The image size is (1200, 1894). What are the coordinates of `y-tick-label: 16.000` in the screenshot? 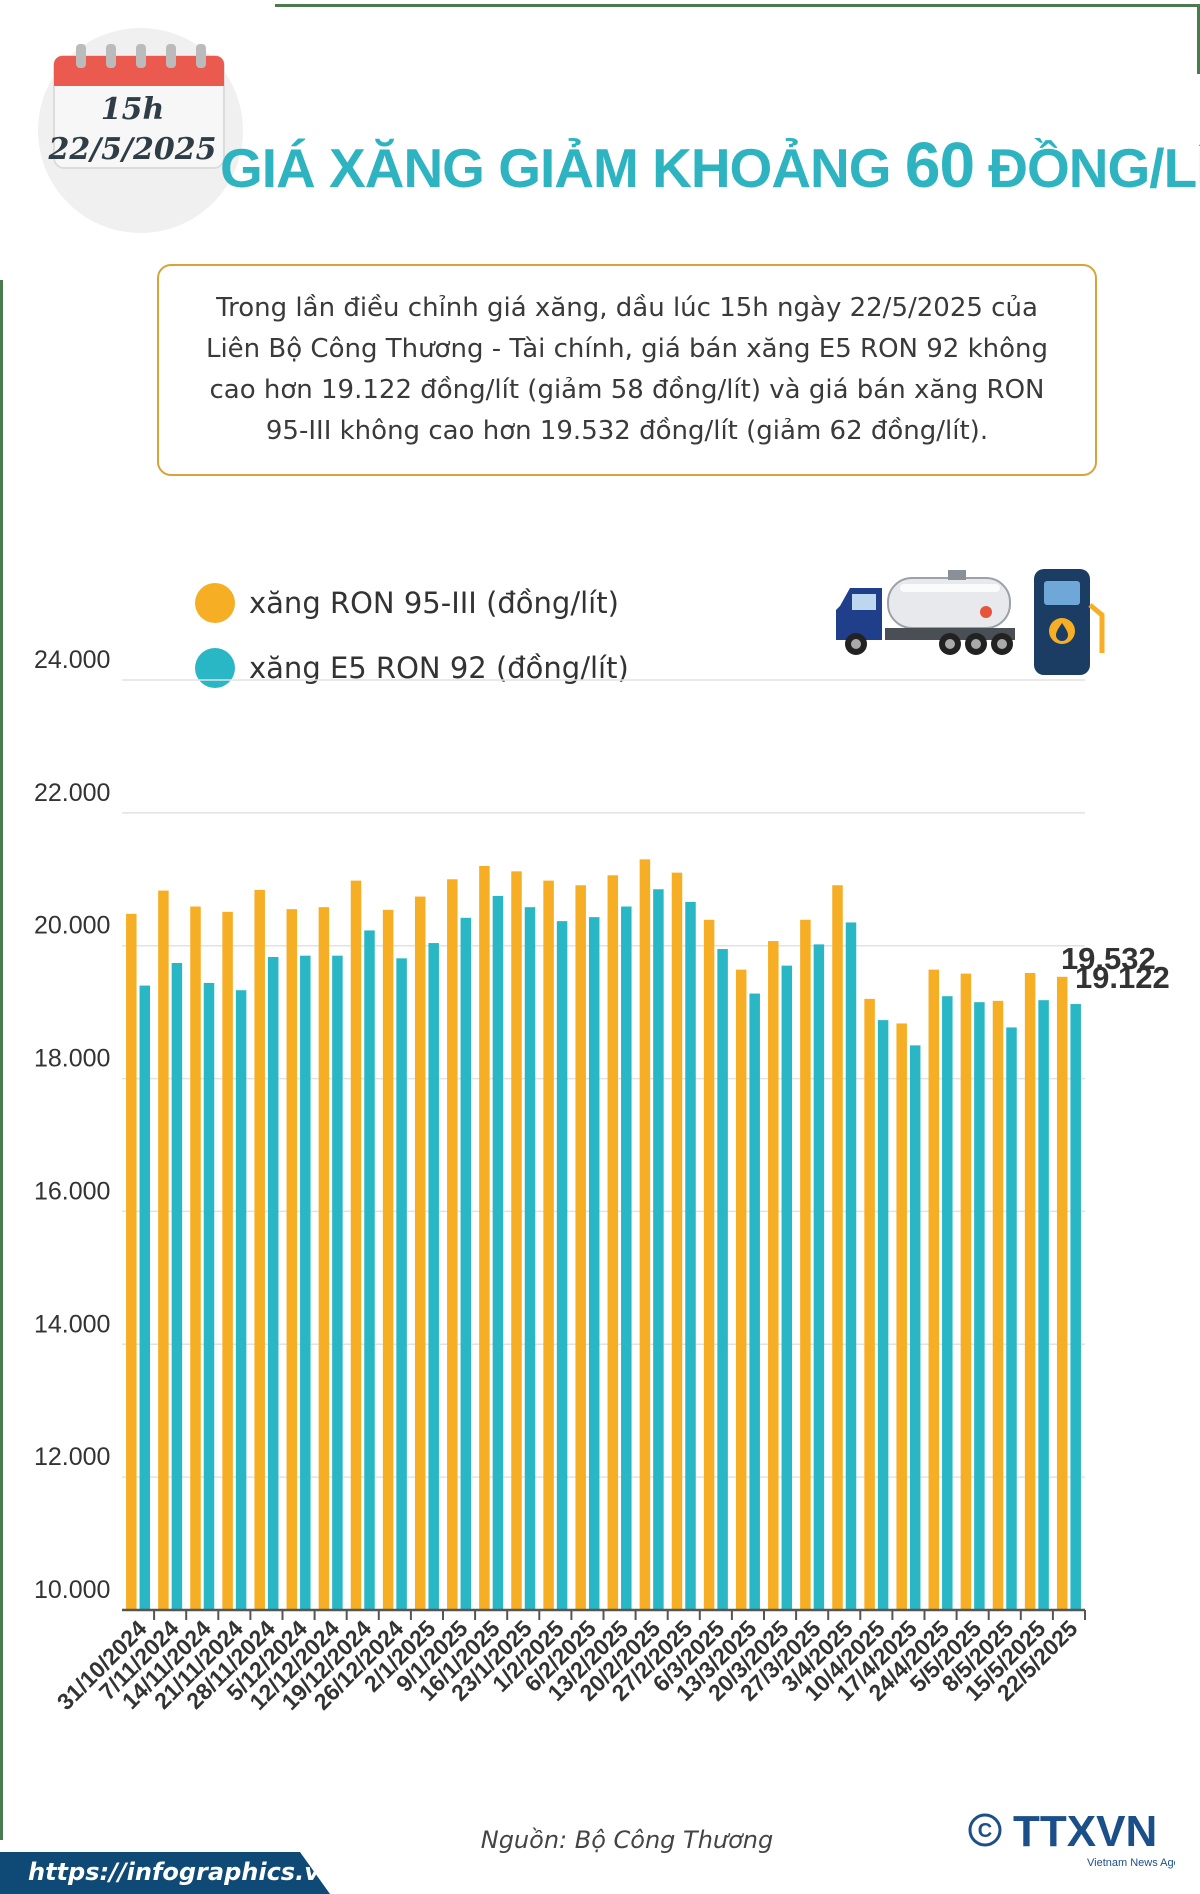 It's located at (72, 1191).